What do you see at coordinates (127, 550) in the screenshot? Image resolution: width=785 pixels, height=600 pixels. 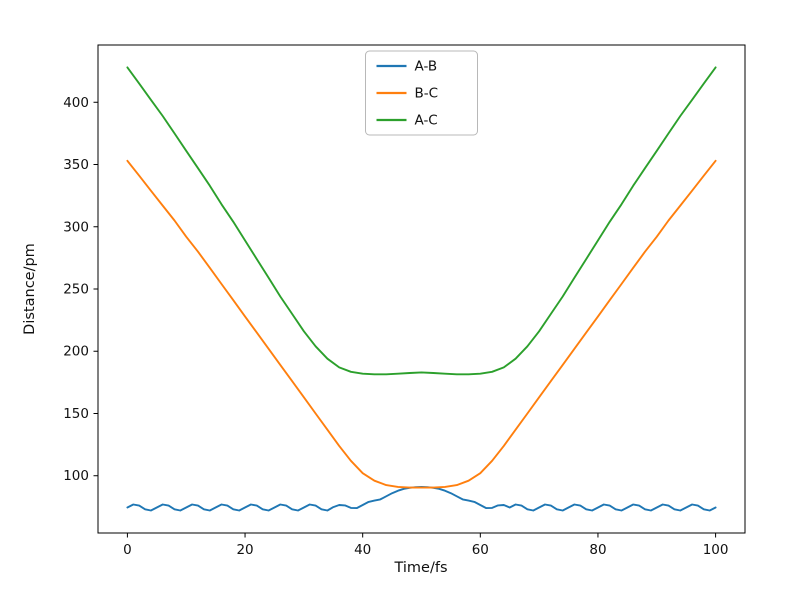 I see `x-tick-label: 0` at bounding box center [127, 550].